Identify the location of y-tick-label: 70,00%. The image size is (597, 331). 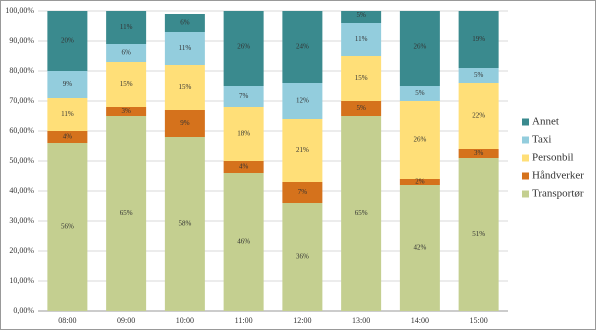
(21, 100).